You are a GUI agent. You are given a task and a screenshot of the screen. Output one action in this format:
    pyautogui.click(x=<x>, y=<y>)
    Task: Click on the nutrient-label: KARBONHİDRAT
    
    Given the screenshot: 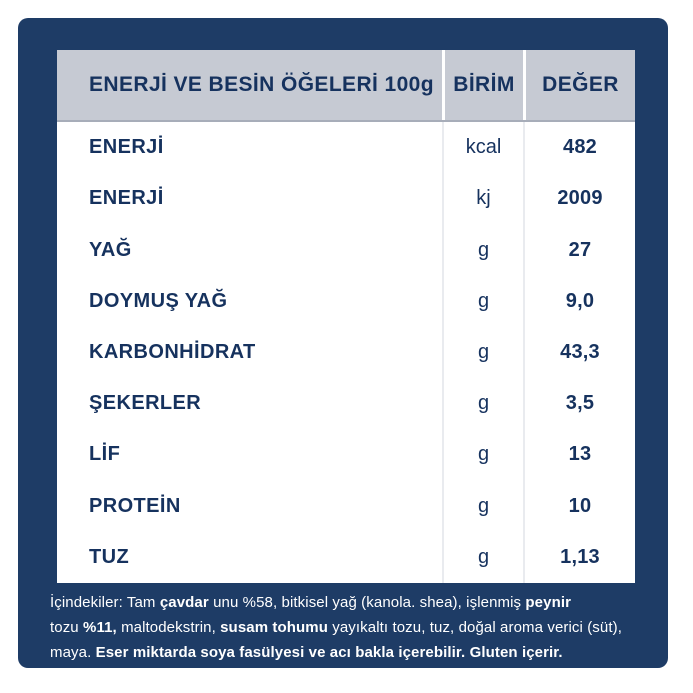 What is the action you would take?
    pyautogui.click(x=172, y=351)
    